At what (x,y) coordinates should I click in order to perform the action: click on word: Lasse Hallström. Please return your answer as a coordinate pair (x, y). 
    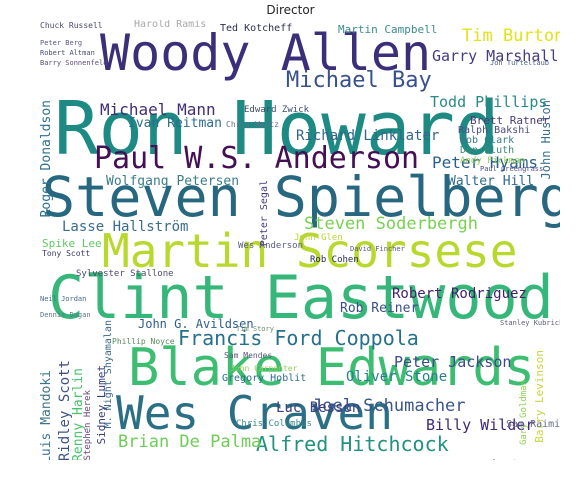
    Looking at the image, I should click on (125, 227).